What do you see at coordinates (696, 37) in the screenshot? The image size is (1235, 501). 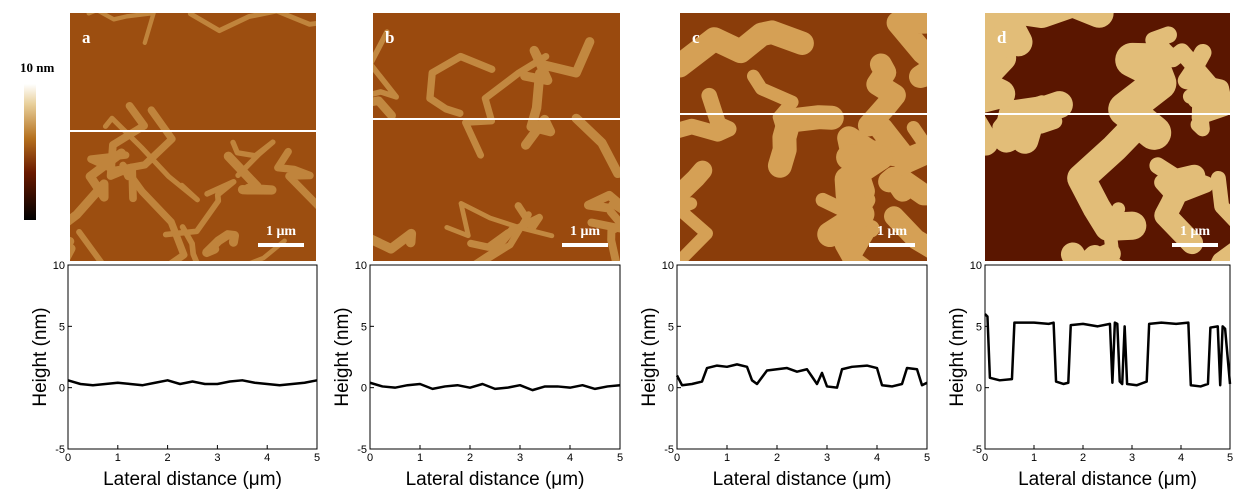 I see `panel-label: c` at bounding box center [696, 37].